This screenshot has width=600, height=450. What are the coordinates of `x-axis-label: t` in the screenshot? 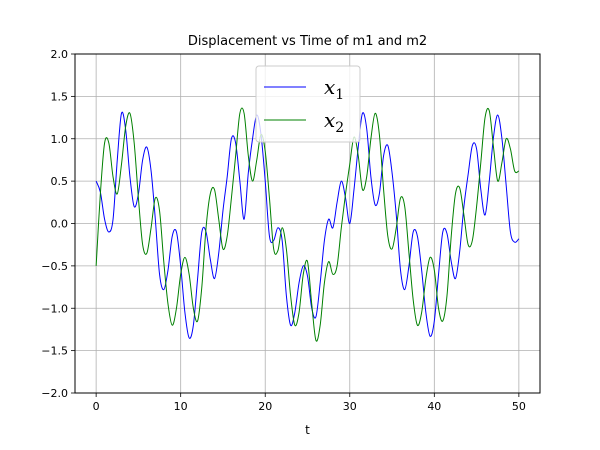 It's located at (307, 430).